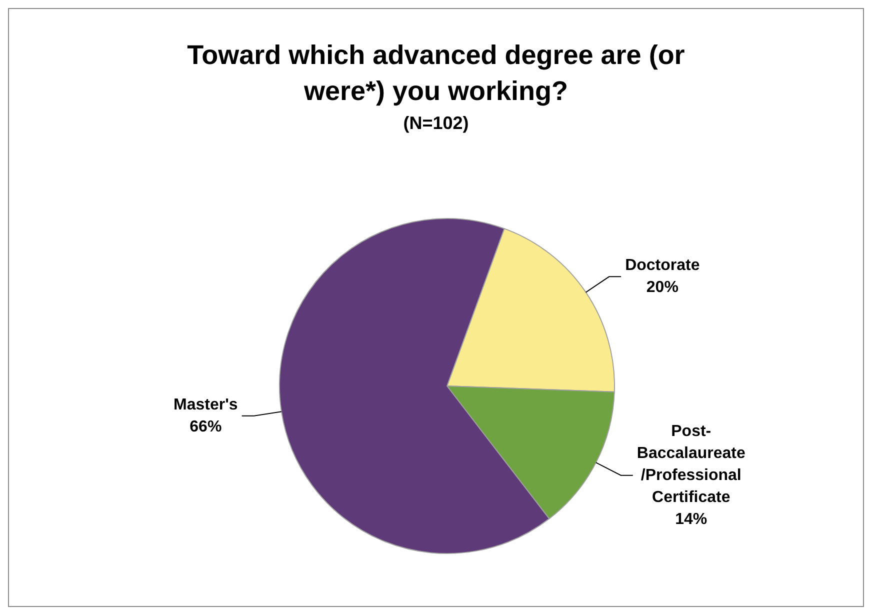 Image resolution: width=872 pixels, height=615 pixels. What do you see at coordinates (662, 287) in the screenshot?
I see `data-label: 20%` at bounding box center [662, 287].